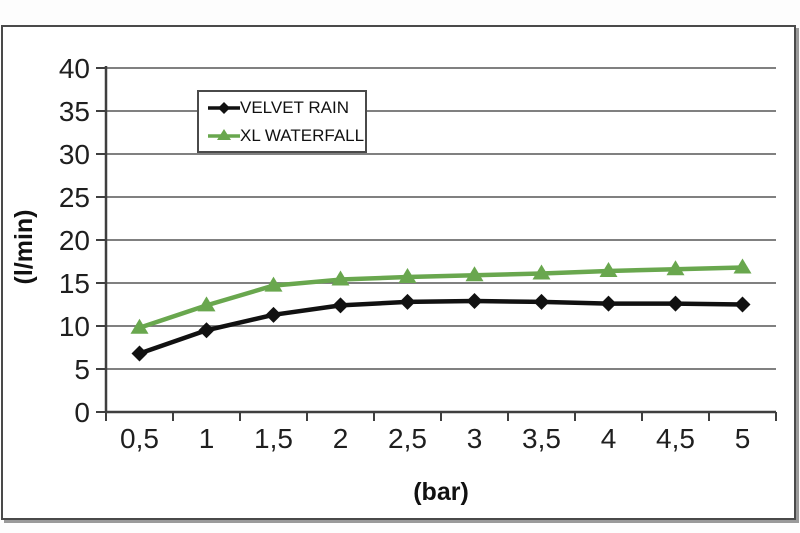 This screenshot has height=533, width=800. I want to click on legend-line-diamond-icon, so click(224, 107).